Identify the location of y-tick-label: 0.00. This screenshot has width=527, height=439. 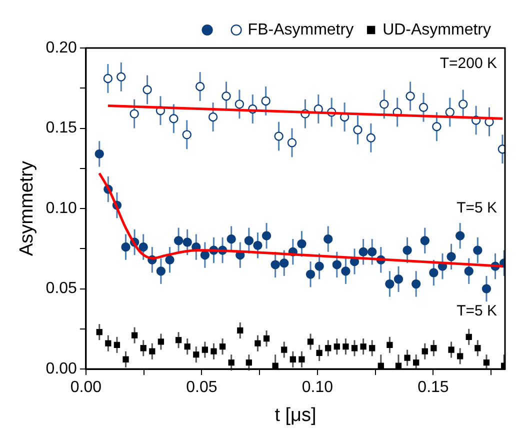
(62, 369).